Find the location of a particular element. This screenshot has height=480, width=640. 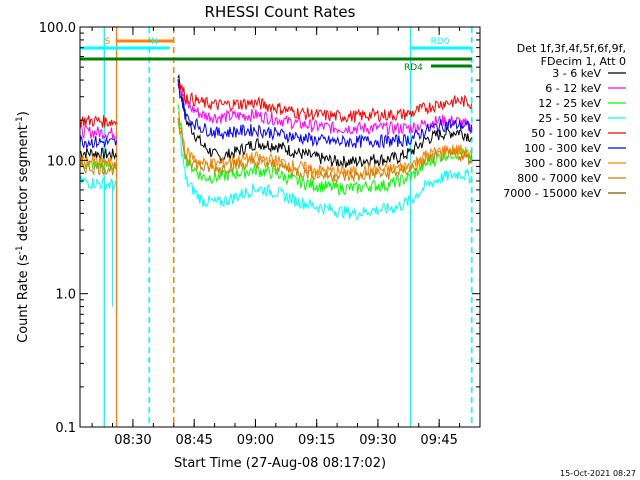

legend-label: 6 - 12 keV is located at coordinates (573, 88).